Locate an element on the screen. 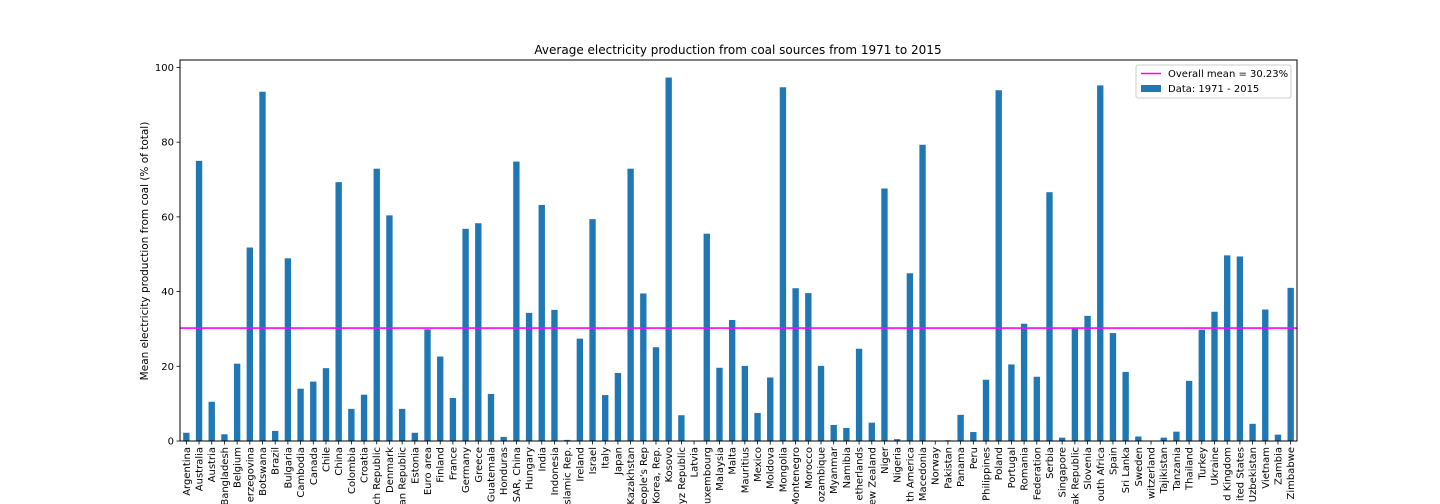 This screenshot has width=1440, height=504. x-tick-label: slamic Rep. is located at coordinates (568, 475).